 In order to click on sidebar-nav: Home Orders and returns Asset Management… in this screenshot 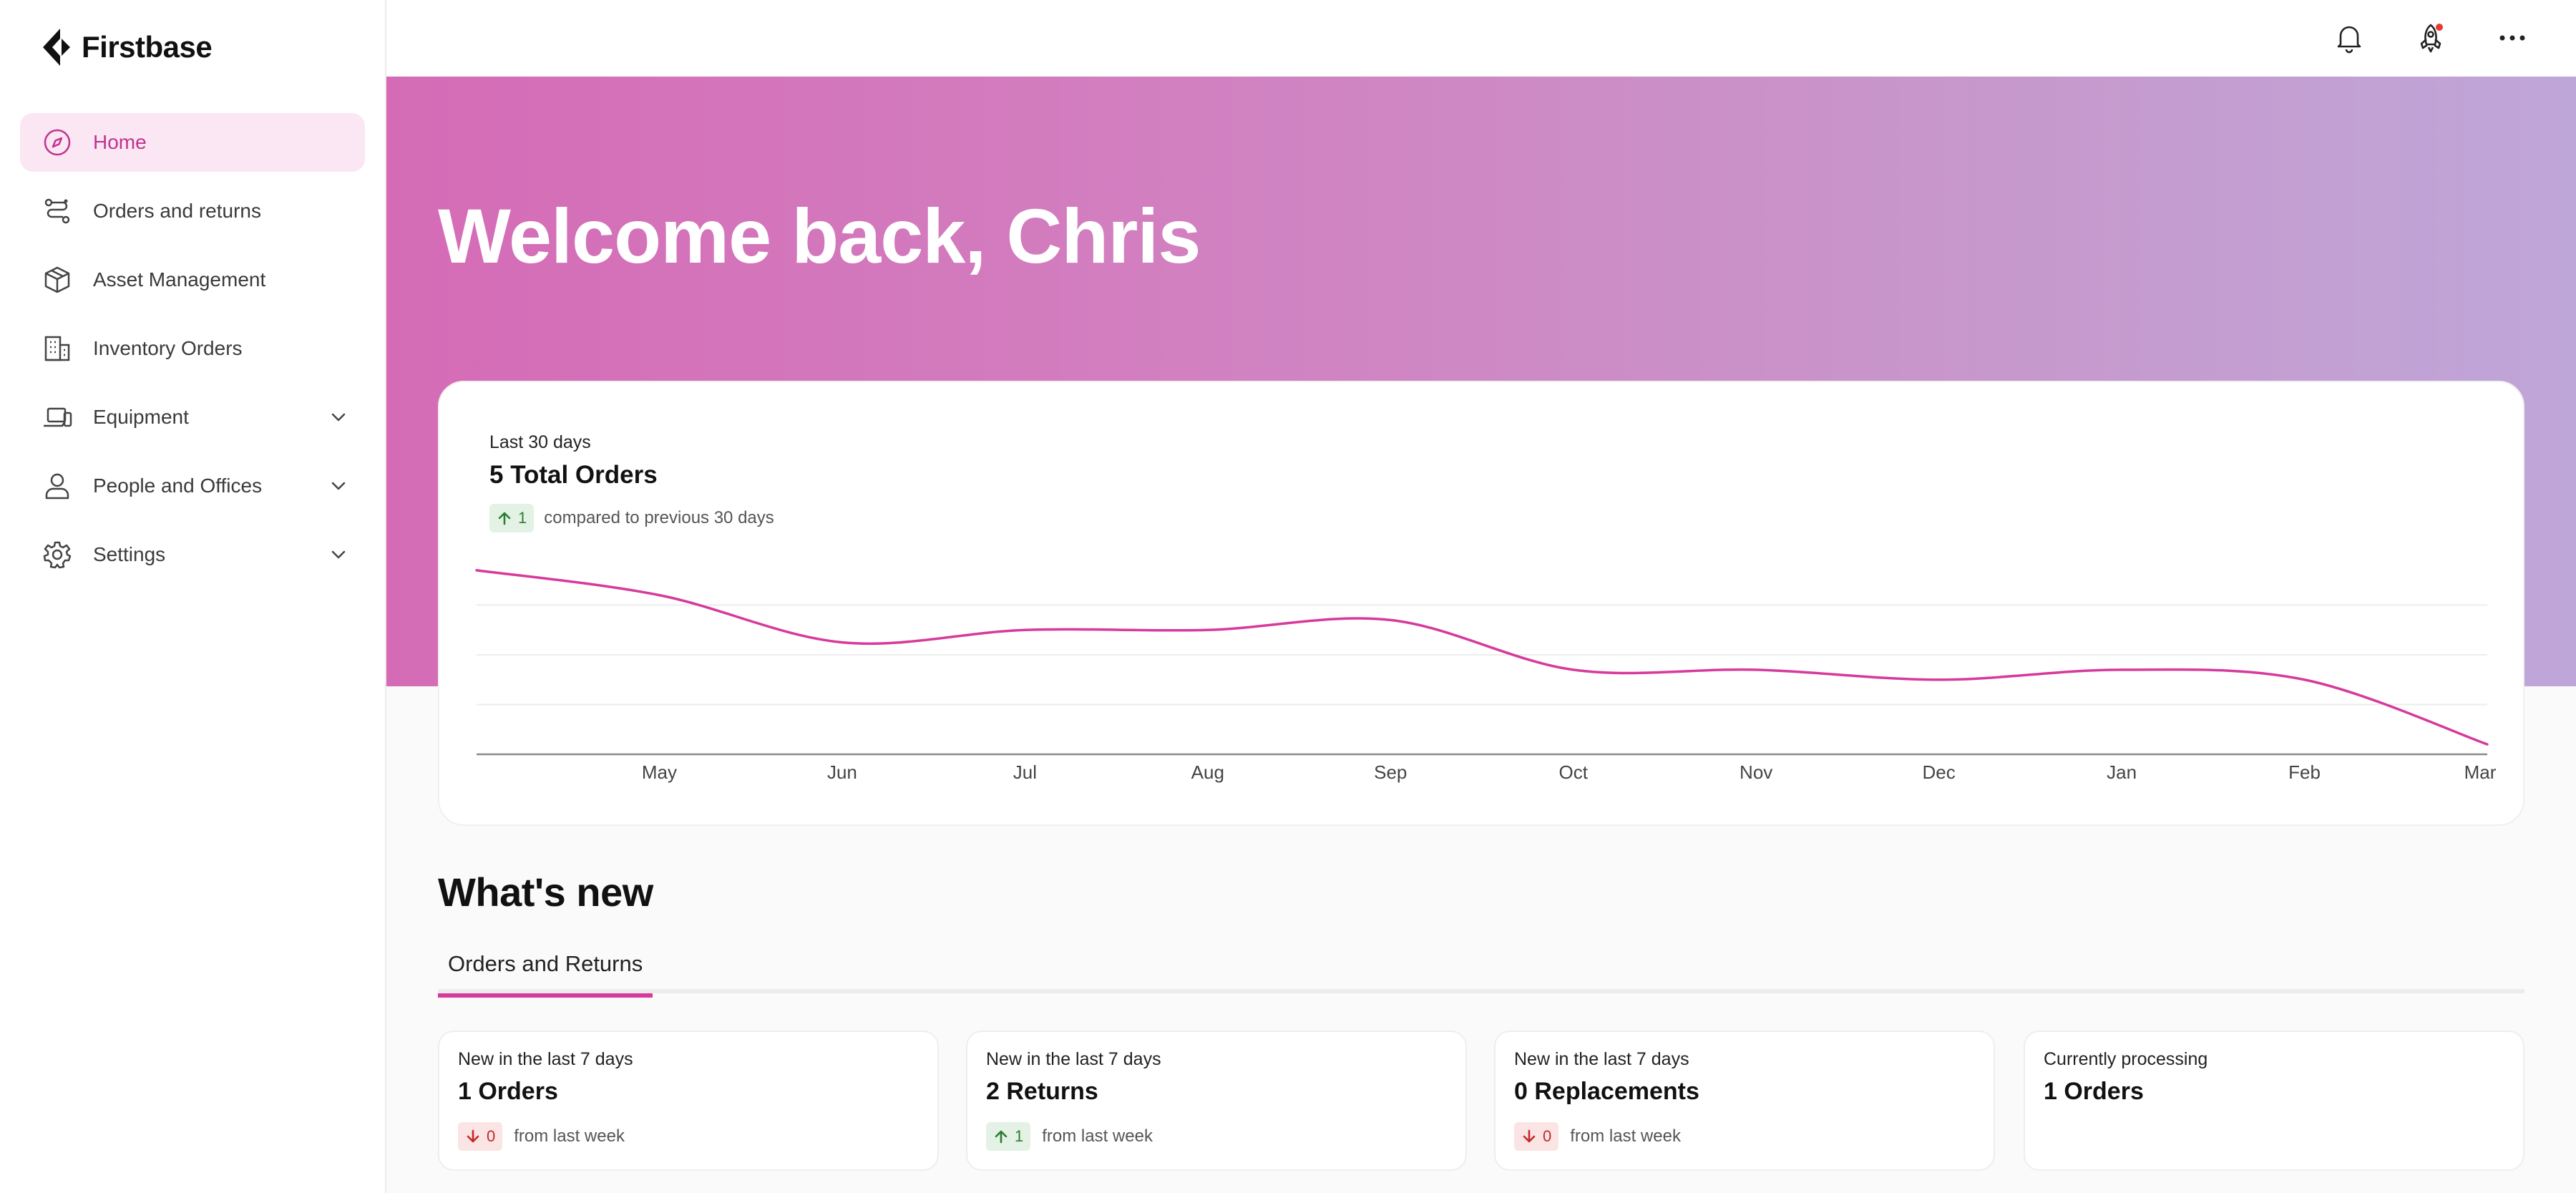, I will do `click(192, 353)`.